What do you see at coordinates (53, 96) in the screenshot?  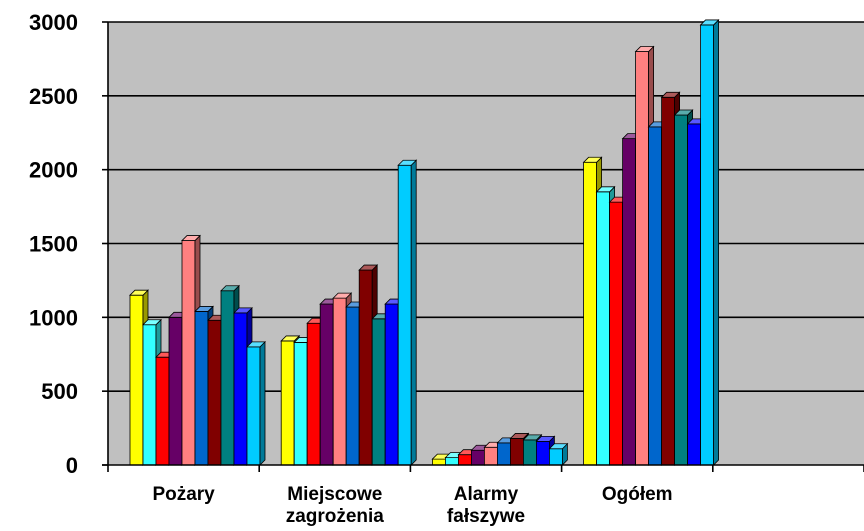 I see `y-tick-label-2500: 2500` at bounding box center [53, 96].